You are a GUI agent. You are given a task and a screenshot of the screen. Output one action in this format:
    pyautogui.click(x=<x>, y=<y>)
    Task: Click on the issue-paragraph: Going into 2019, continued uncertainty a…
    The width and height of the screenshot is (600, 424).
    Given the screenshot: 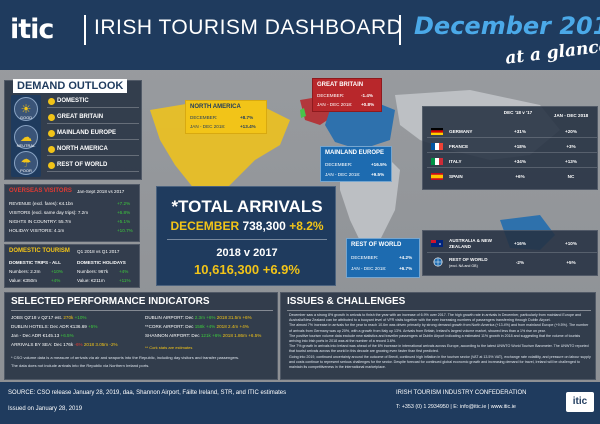 What is the action you would take?
    pyautogui.click(x=440, y=362)
    